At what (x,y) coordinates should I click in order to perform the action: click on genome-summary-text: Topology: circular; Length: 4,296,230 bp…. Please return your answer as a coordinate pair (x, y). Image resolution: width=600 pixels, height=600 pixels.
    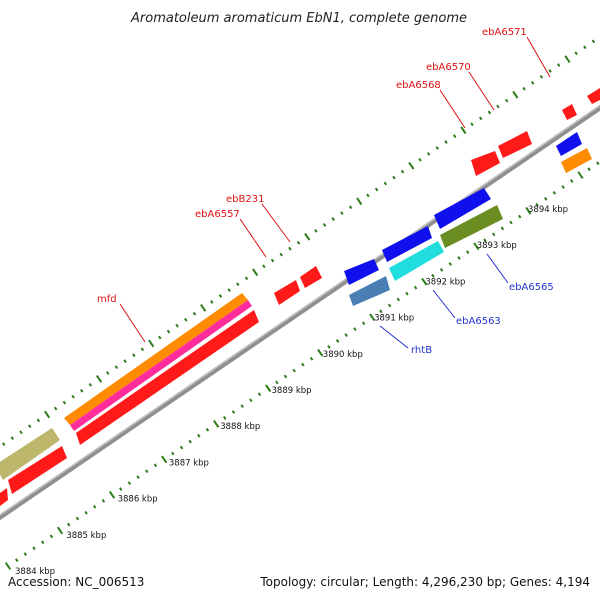
    Looking at the image, I should click on (424, 582).